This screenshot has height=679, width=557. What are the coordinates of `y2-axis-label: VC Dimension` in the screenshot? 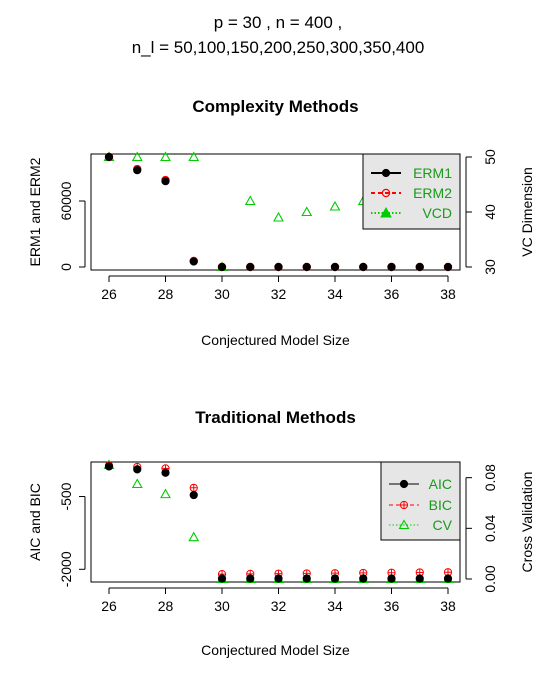 It's located at (527, 211).